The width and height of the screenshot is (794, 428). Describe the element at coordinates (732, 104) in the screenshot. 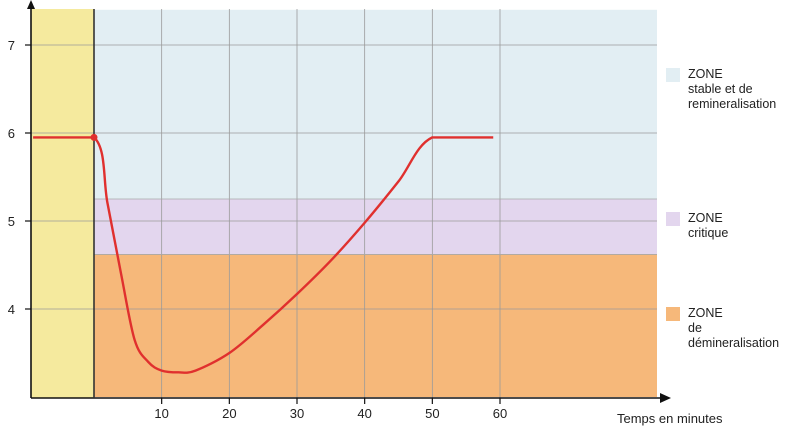

I see `legend-label-line: remineralisation` at that location.